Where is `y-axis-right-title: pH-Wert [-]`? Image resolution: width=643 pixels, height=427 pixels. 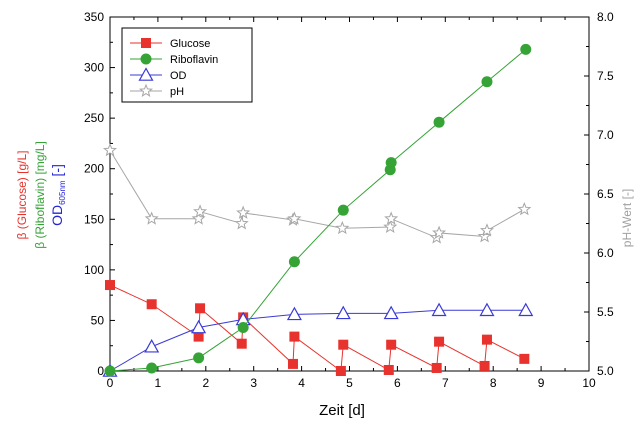 y-axis-right-title: pH-Wert [-] is located at coordinates (627, 218).